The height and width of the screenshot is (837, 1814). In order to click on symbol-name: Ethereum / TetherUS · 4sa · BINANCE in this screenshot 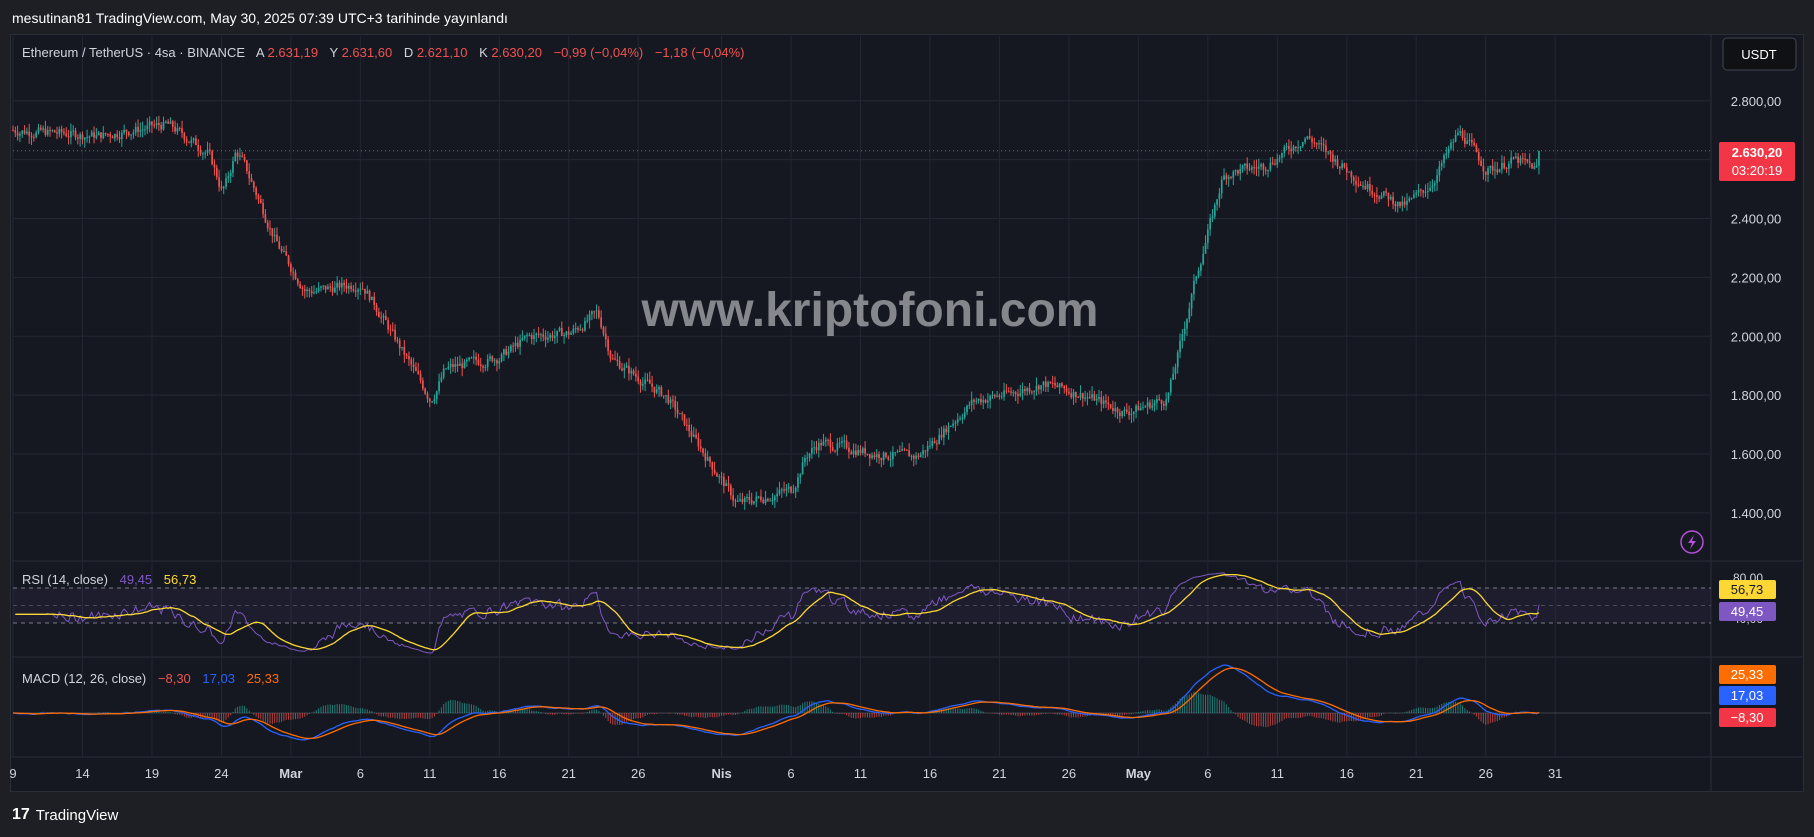, I will do `click(133, 52)`.